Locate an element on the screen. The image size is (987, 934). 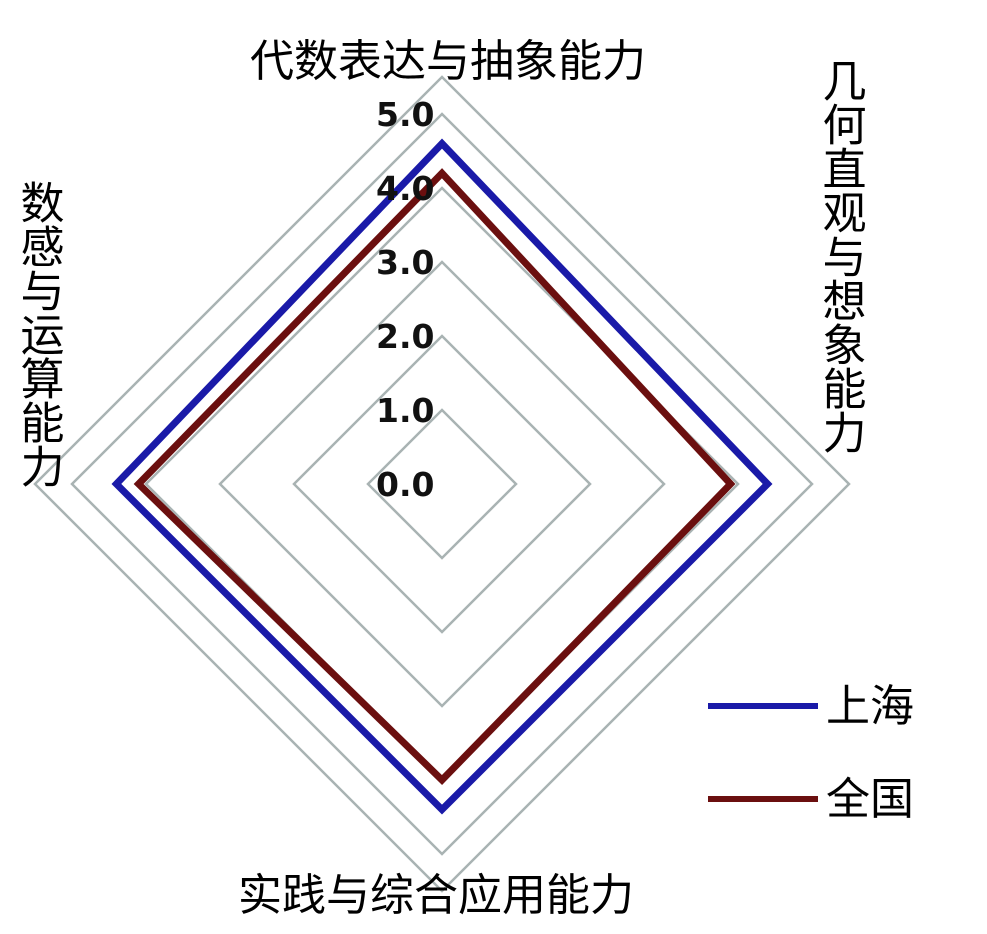
radial-tick-labels: 0.0 1.0 2.0 3.0 4.0 5.0 is located at coordinates (405, 299).